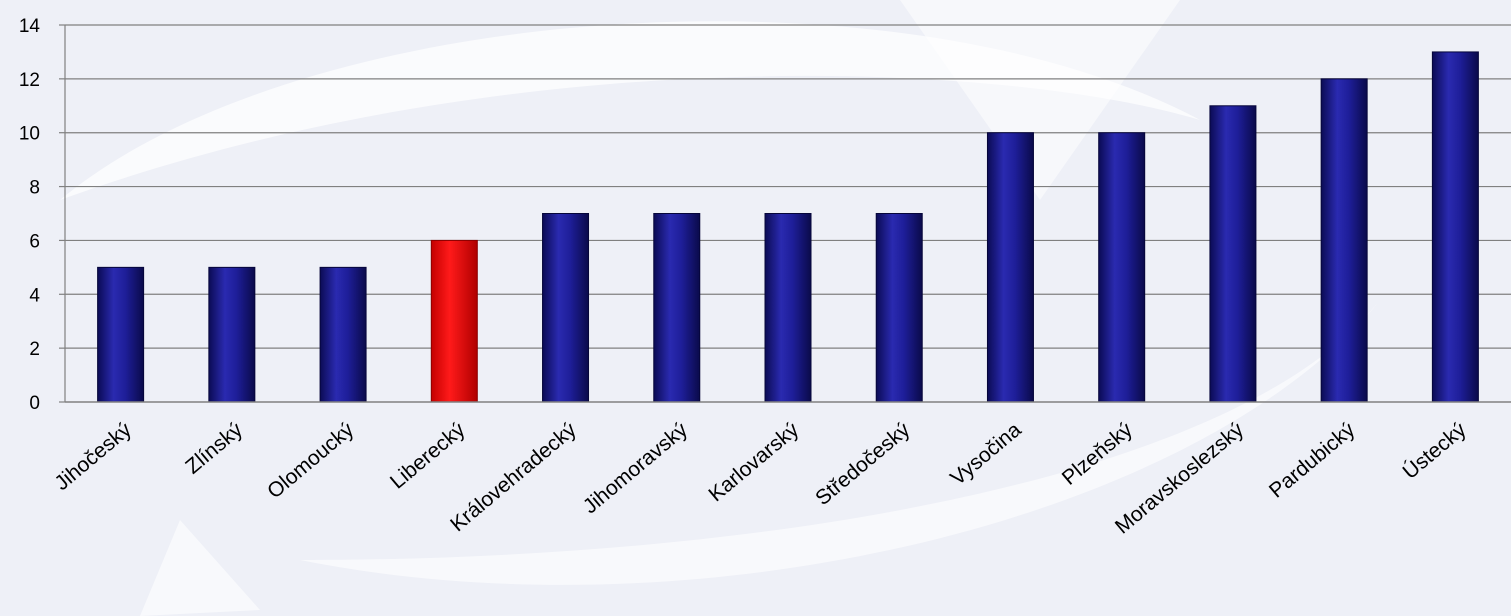 Image resolution: width=1511 pixels, height=616 pixels. What do you see at coordinates (1098, 454) in the screenshot?
I see `x-category-label: Plzeňský` at bounding box center [1098, 454].